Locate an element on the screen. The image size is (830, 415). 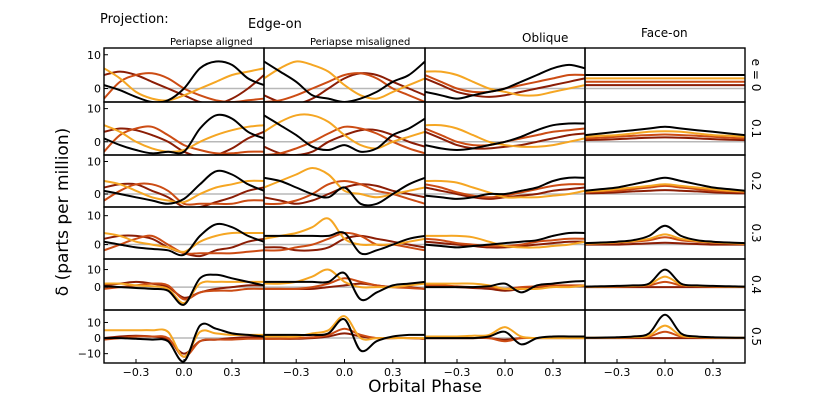
panel-periapse_misaligned-e0.4 is located at coordinates (344, 284).